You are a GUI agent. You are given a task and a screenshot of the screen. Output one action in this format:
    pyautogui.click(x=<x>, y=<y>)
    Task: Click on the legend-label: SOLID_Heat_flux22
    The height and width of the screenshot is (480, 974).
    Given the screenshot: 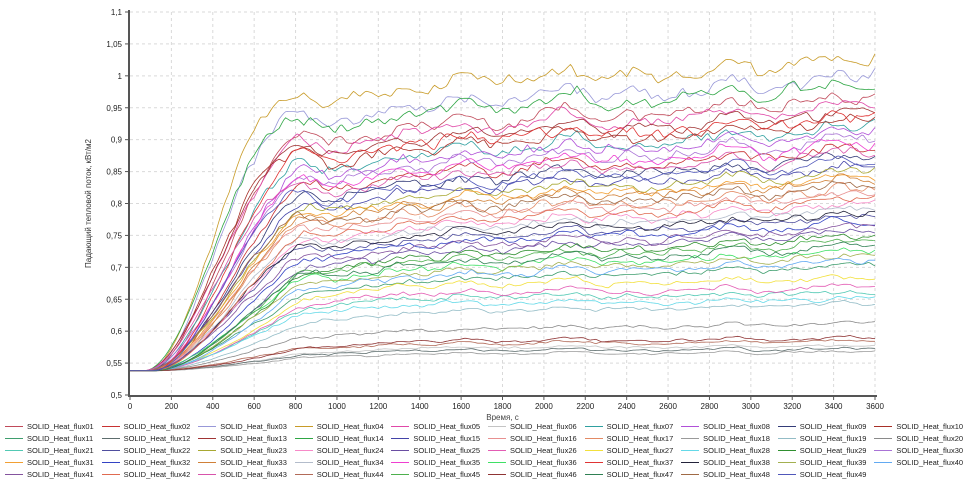 What is the action you would take?
    pyautogui.click(x=157, y=450)
    